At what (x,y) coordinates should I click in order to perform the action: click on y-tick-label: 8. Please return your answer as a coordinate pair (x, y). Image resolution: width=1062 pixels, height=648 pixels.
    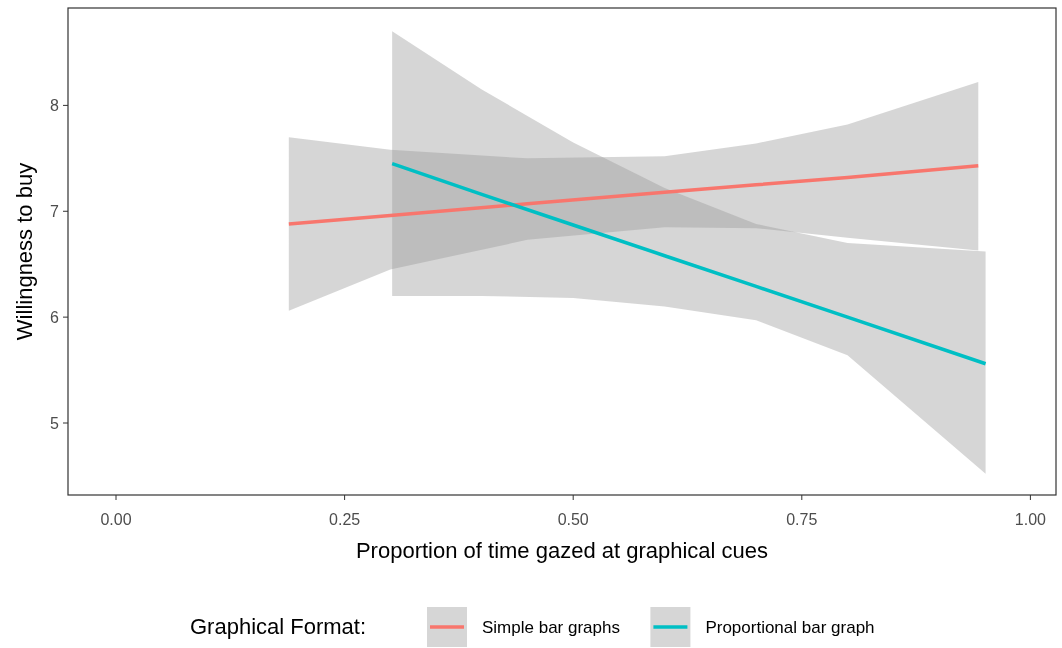
    Looking at the image, I should click on (55, 106).